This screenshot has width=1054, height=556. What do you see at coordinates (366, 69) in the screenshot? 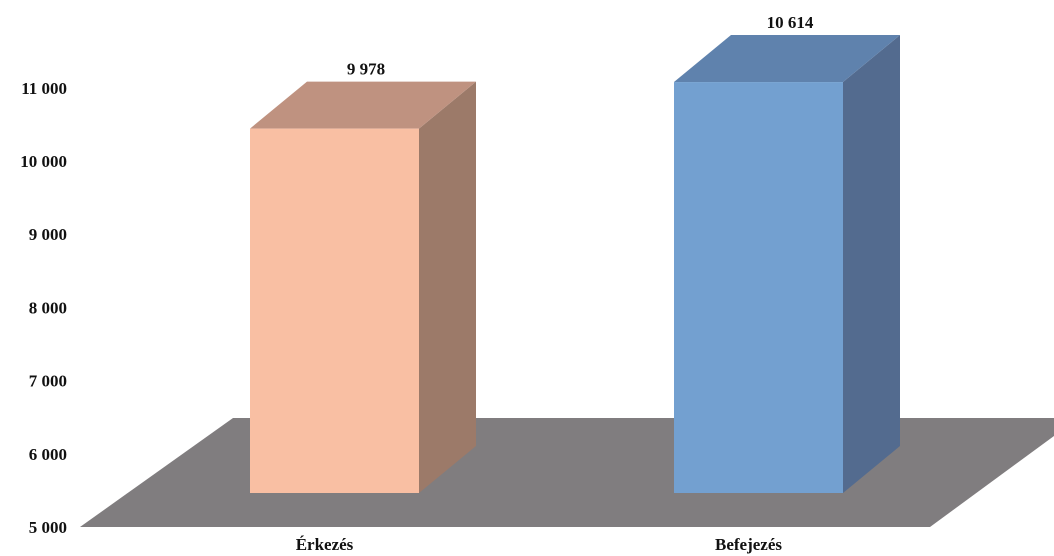
I see `bar-data-label: 9 978` at bounding box center [366, 69].